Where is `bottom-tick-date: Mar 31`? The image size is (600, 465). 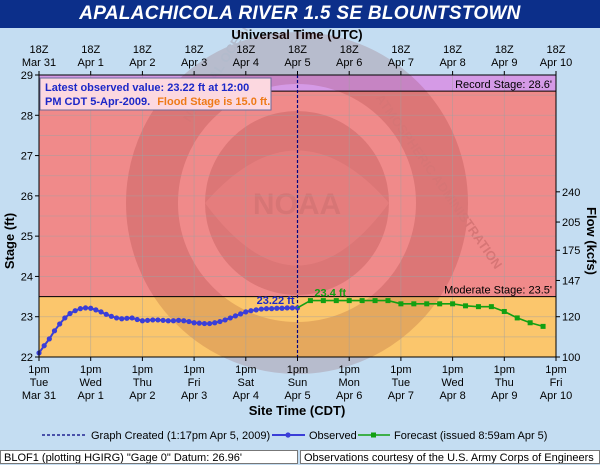
bottom-tick-date: Mar 31 is located at coordinates (39, 396).